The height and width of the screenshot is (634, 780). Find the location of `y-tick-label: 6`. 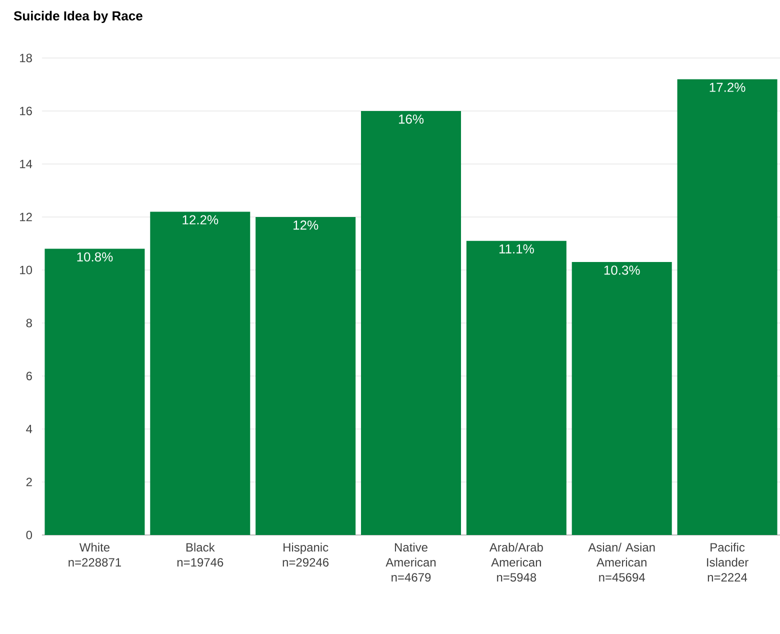

y-tick-label: 6 is located at coordinates (29, 376).